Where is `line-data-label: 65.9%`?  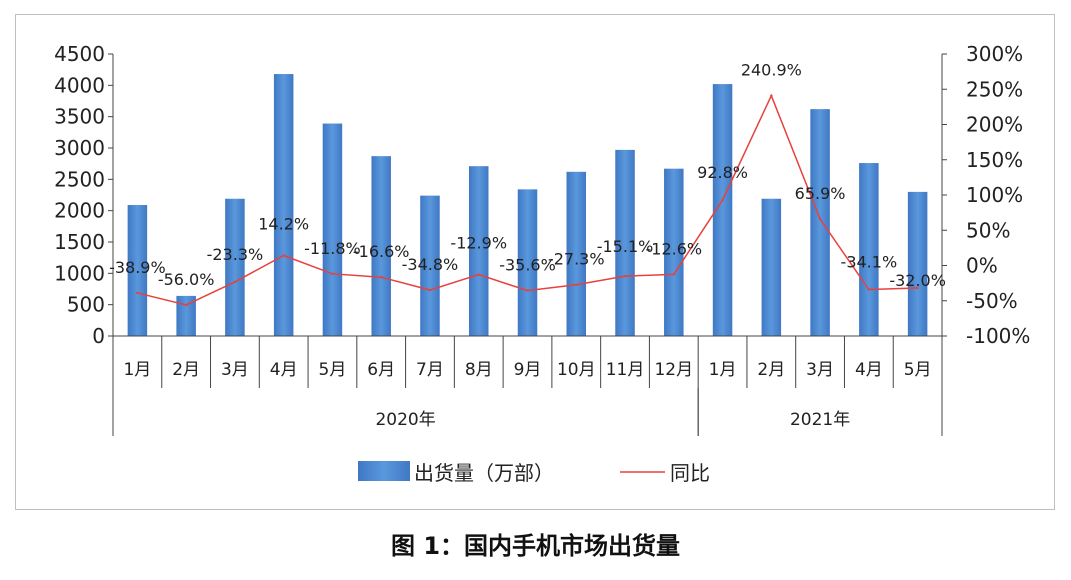
line-data-label: 65.9% is located at coordinates (820, 193).